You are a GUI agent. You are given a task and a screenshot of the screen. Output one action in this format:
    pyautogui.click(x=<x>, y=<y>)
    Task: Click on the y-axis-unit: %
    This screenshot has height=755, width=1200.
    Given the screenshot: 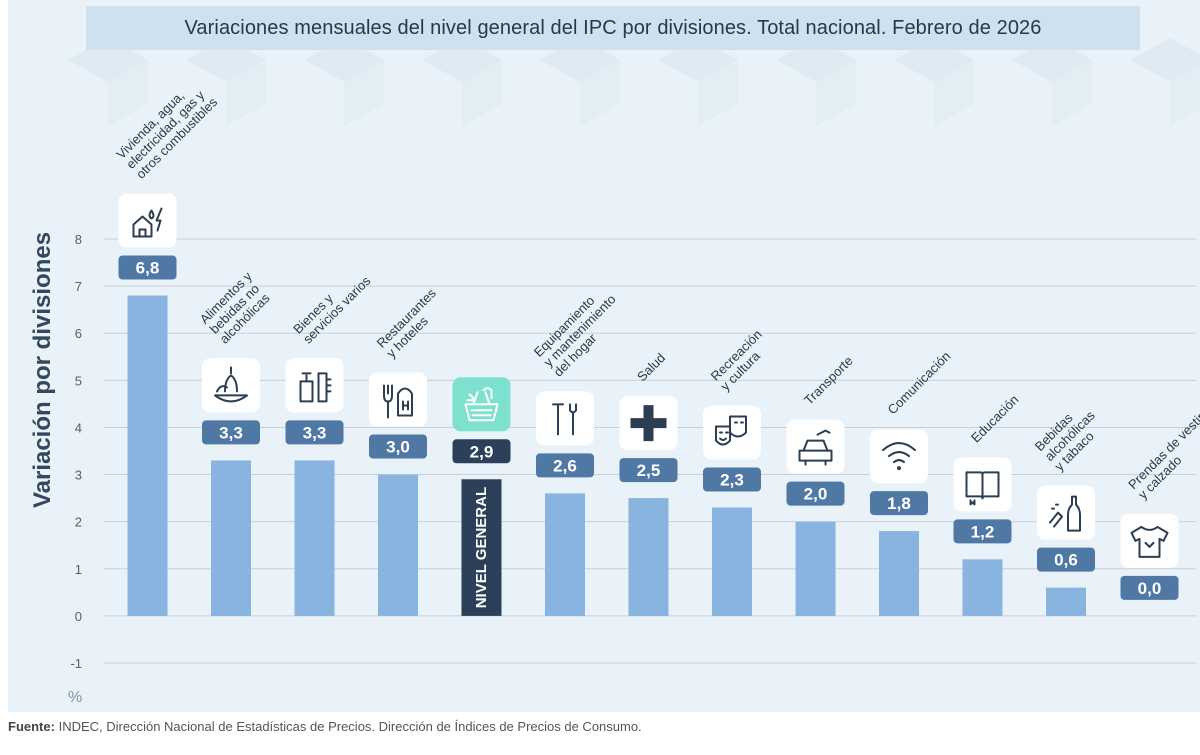 What is the action you would take?
    pyautogui.click(x=75, y=697)
    